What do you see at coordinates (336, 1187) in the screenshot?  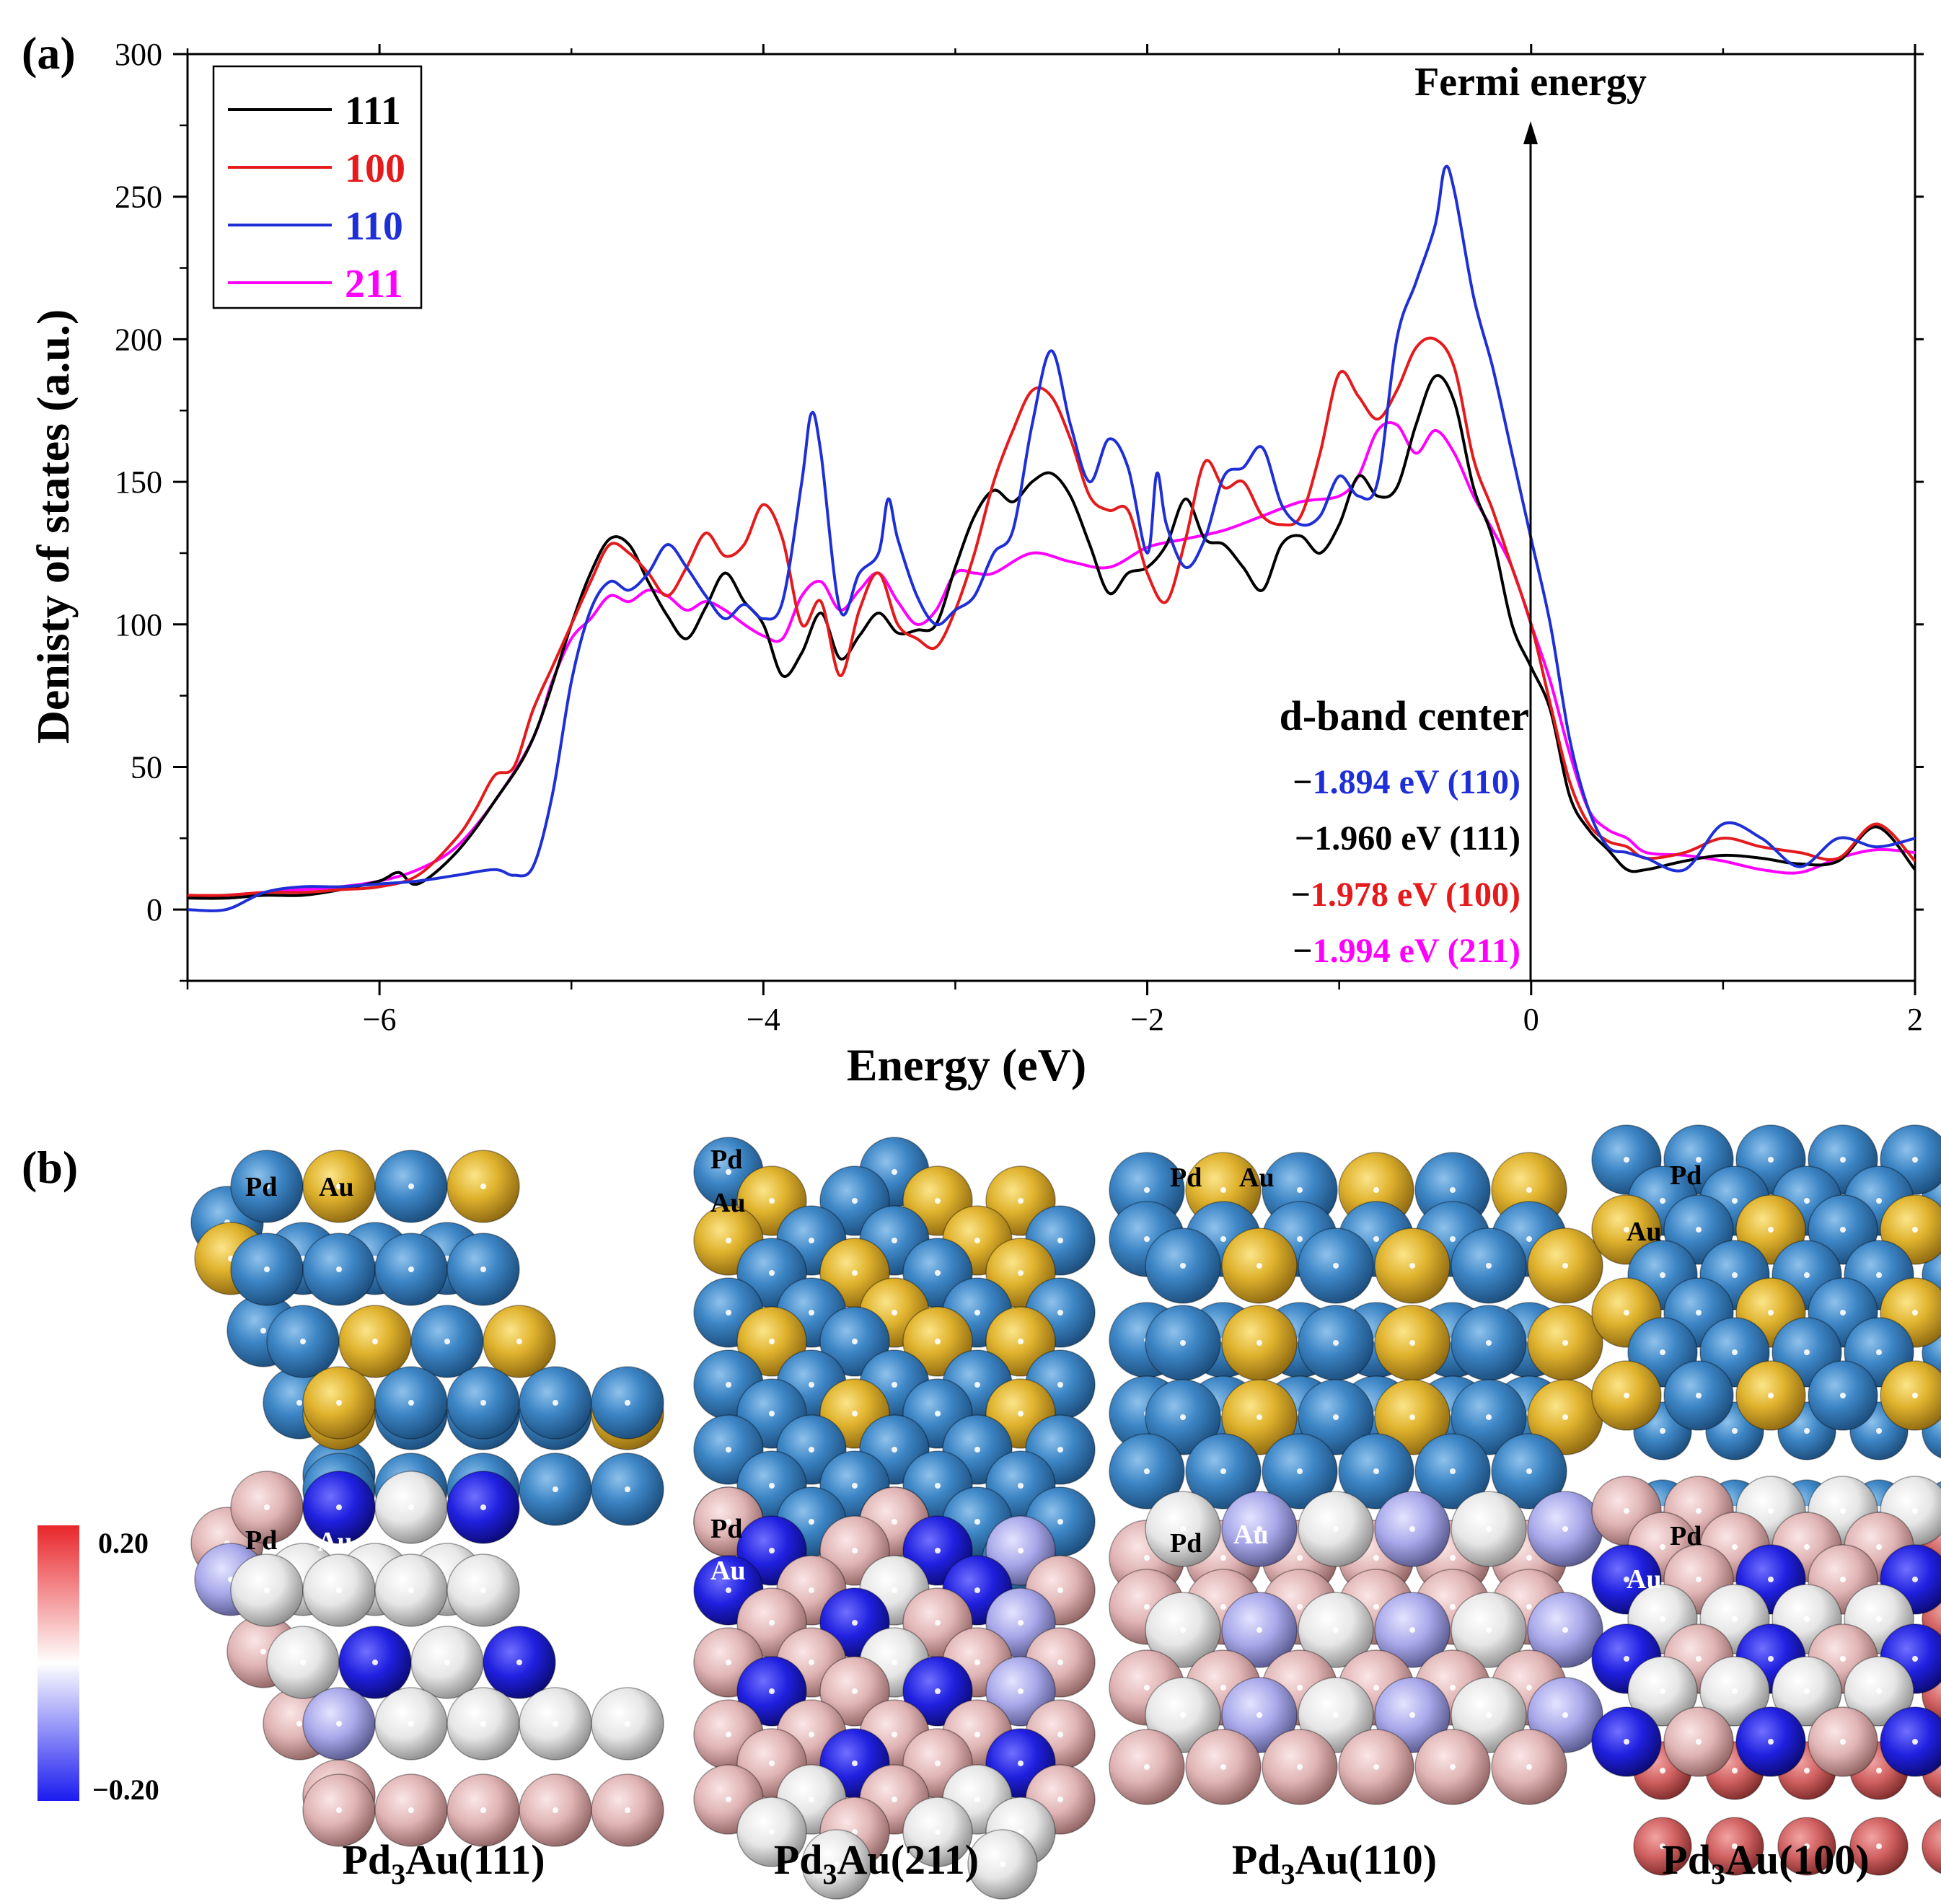 I see `atom-label-au: Au` at bounding box center [336, 1187].